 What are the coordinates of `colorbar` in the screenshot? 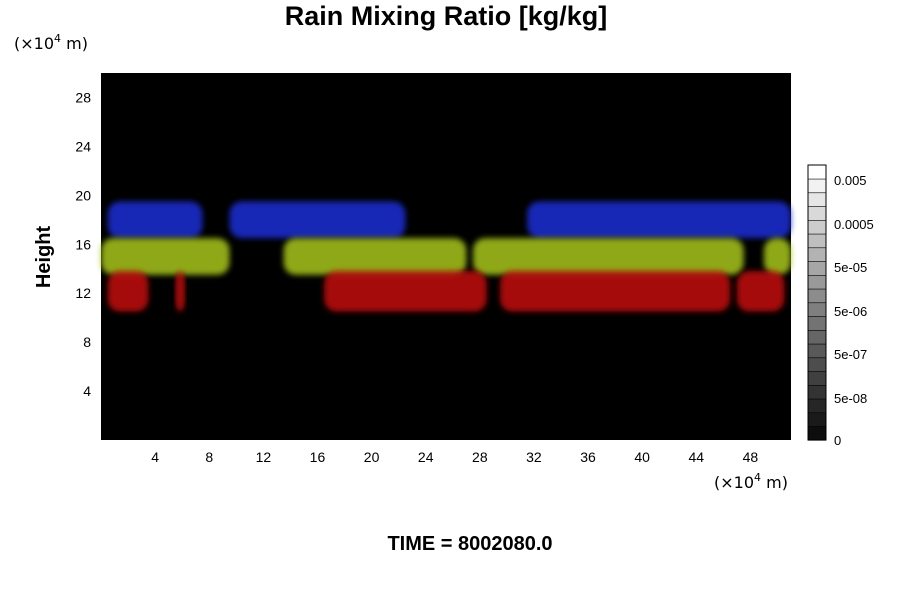 It's located at (817, 302).